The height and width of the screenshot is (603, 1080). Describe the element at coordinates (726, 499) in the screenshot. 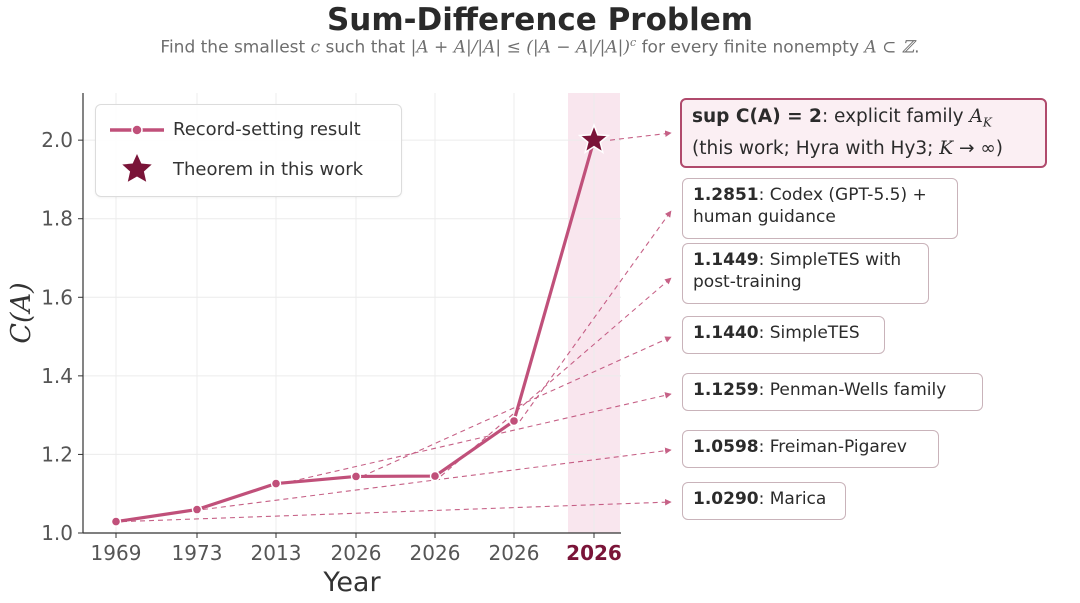

I see `annotation-value: 1.0290` at that location.